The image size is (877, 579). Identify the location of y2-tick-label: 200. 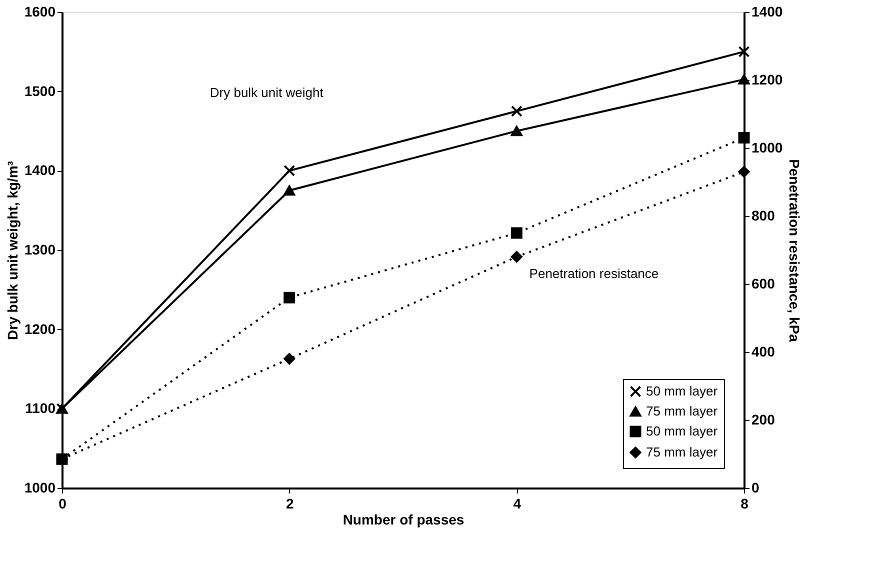
(764, 420).